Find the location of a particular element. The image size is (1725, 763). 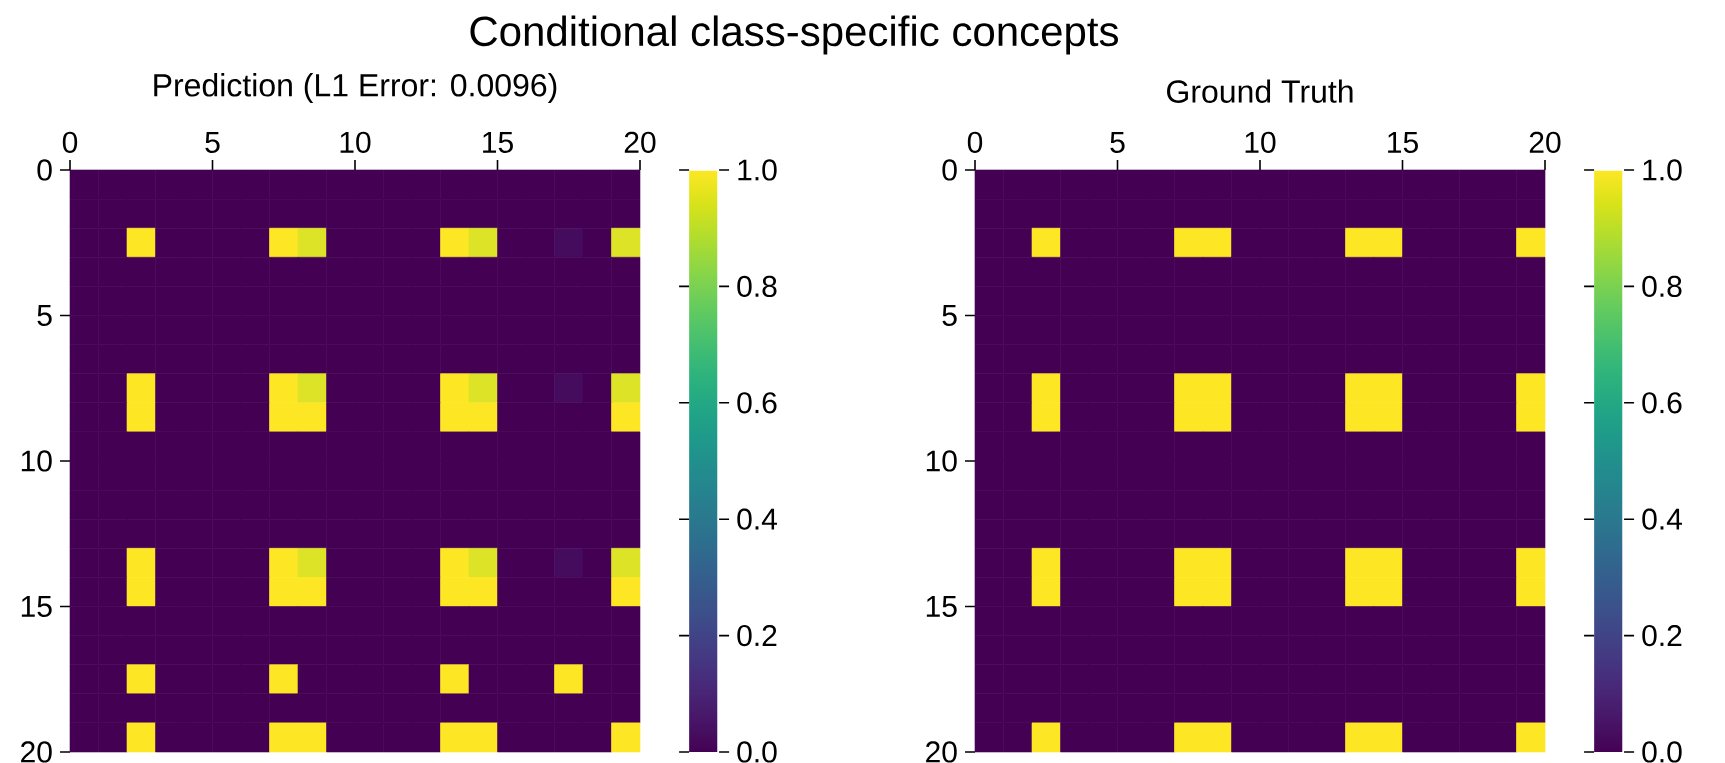

chart-title: Ground Truth is located at coordinates (1260, 91).